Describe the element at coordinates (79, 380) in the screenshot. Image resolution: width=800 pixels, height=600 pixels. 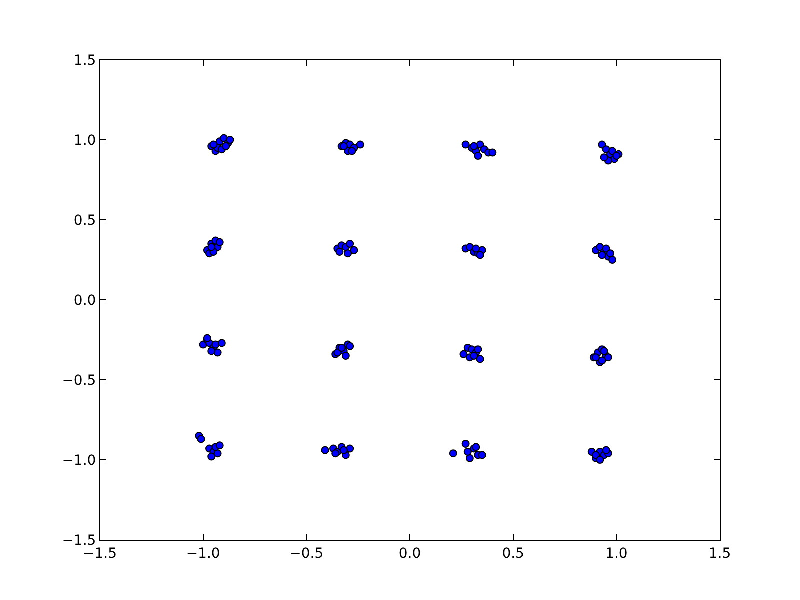
I see `y-tick-label: −0.5` at that location.